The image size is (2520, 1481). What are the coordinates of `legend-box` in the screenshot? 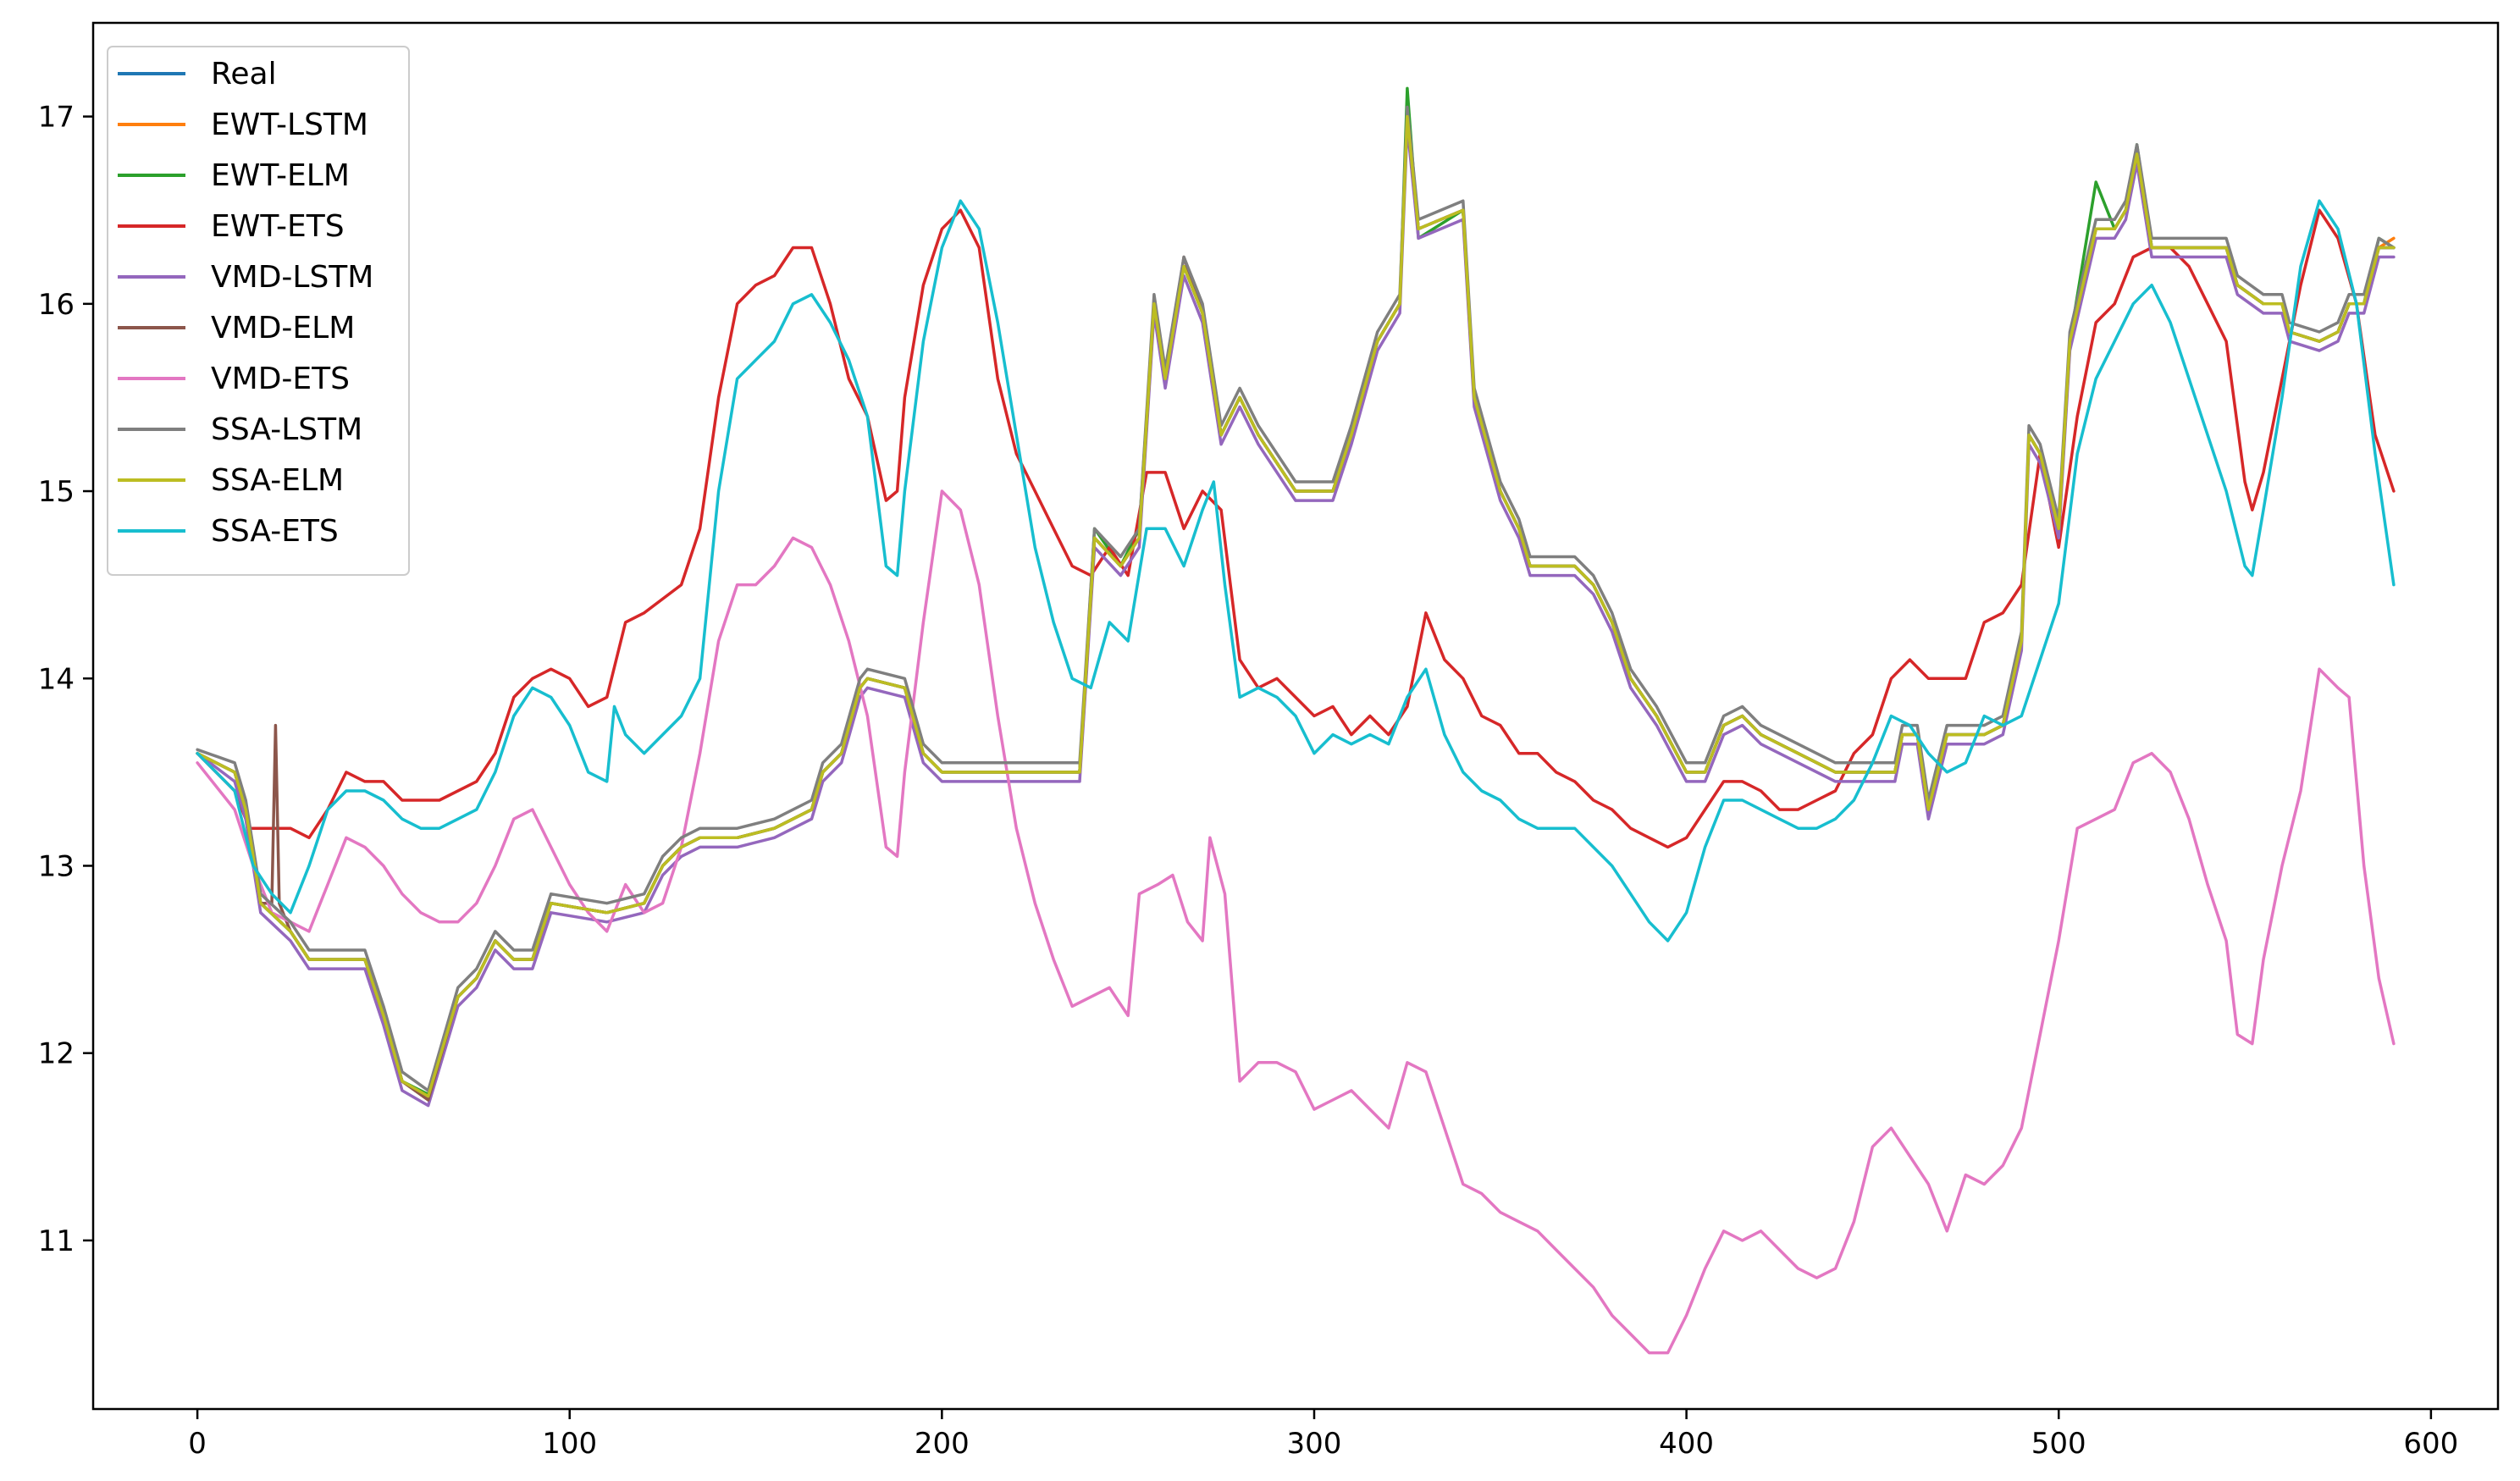 It's located at (258, 311).